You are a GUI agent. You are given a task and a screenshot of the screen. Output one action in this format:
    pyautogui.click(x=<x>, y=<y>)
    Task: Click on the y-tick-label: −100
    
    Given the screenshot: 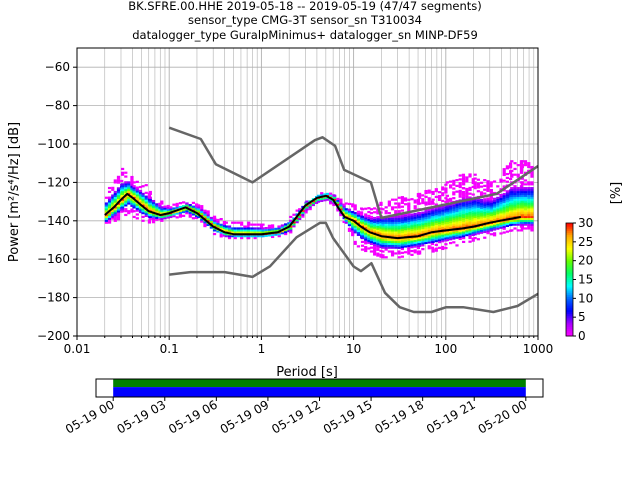 What is the action you would take?
    pyautogui.click(x=53, y=144)
    